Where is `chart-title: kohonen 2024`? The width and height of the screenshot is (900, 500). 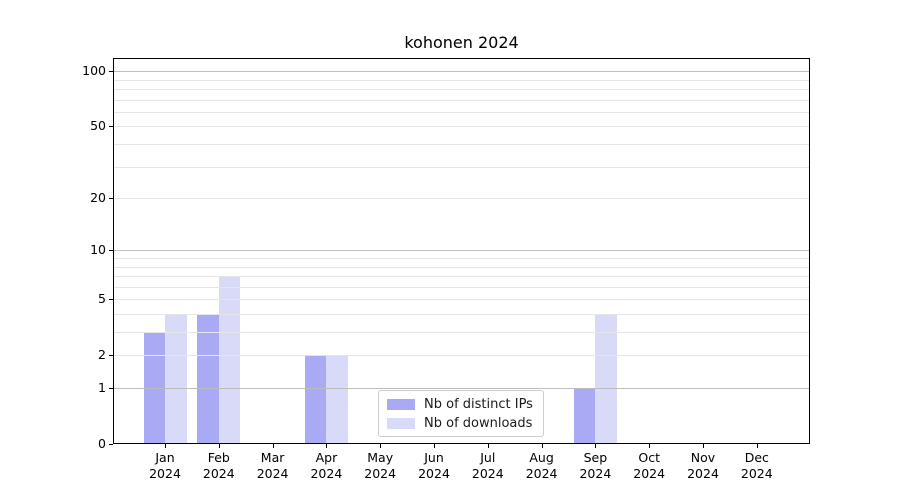
chart-title: kohonen 2024 is located at coordinates (461, 42).